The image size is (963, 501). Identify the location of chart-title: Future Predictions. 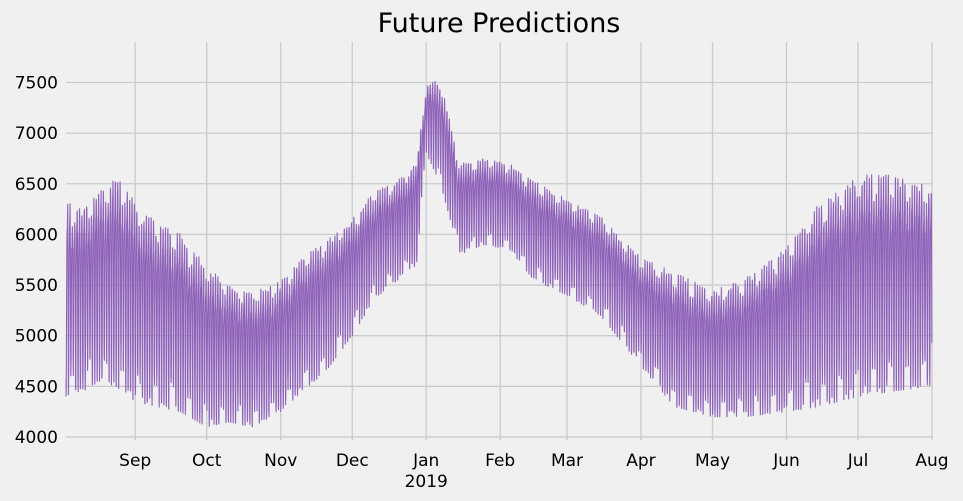
(499, 23).